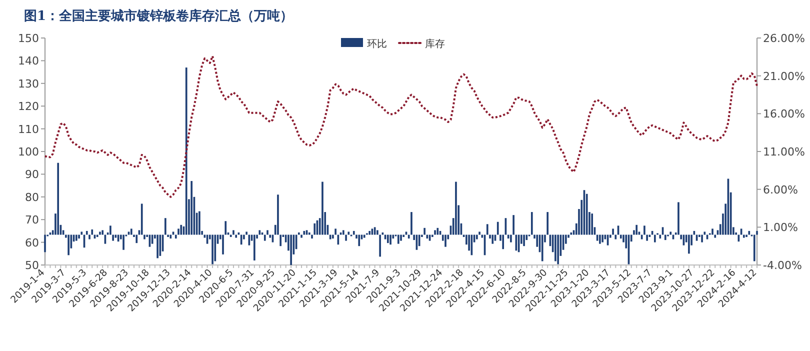 Image resolution: width=810 pixels, height=351 pixels. Describe the element at coordinates (784, 38) in the screenshot. I see `y2-tick-label: 26.00%` at that location.